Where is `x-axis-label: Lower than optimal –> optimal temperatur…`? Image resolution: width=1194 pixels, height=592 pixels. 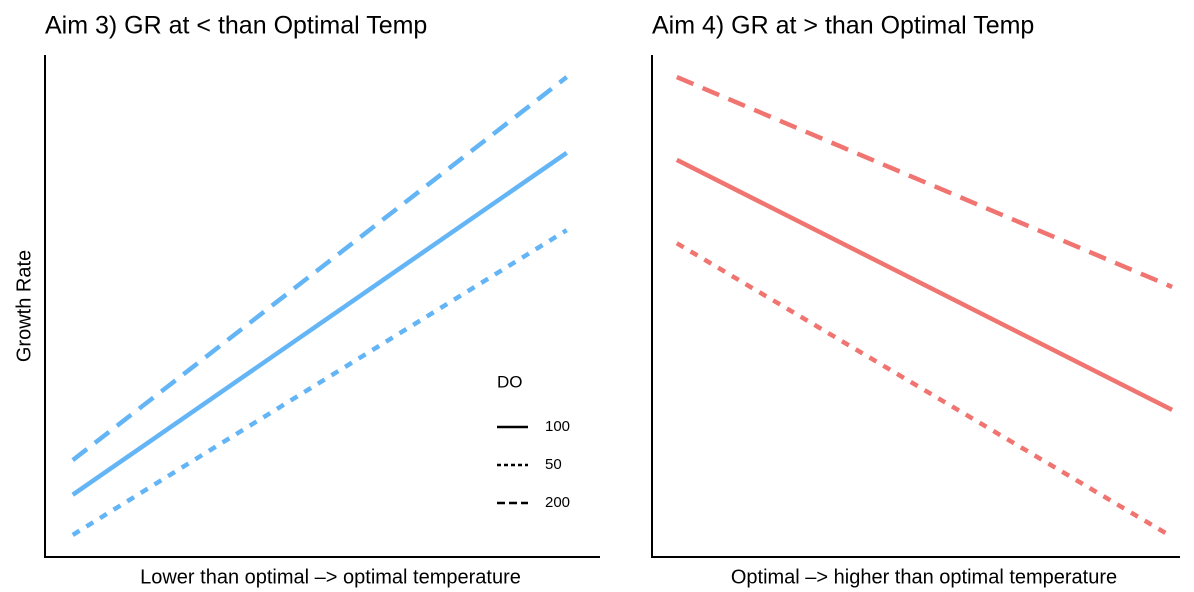 x-axis-label: Lower than optimal –> optimal temperatur… is located at coordinates (330, 577).